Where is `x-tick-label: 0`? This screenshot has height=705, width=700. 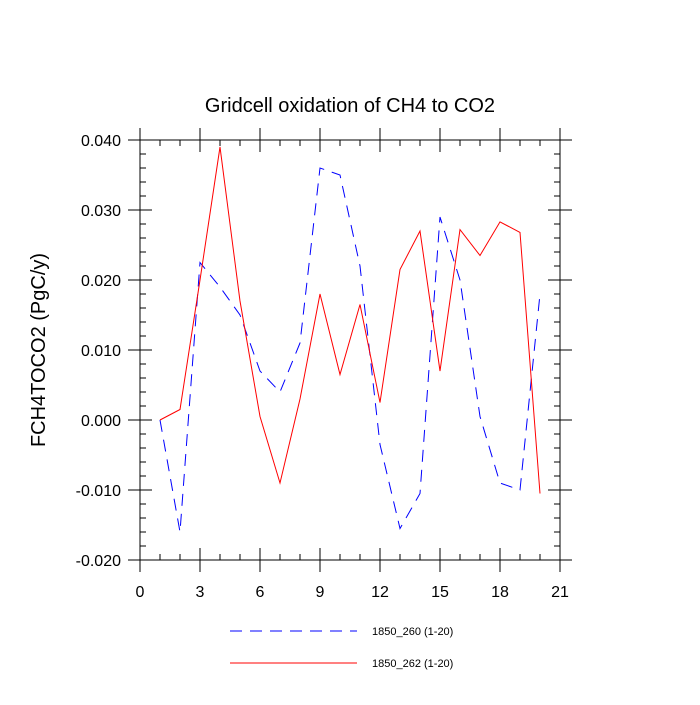
x-tick-label: 0 is located at coordinates (140, 592).